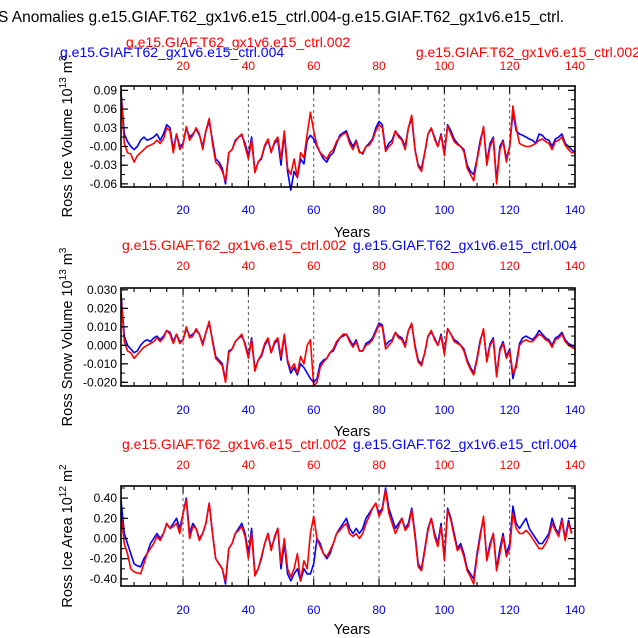 The height and width of the screenshot is (638, 638). Describe the element at coordinates (104, 165) in the screenshot. I see `y-tick-label: -0.03` at that location.